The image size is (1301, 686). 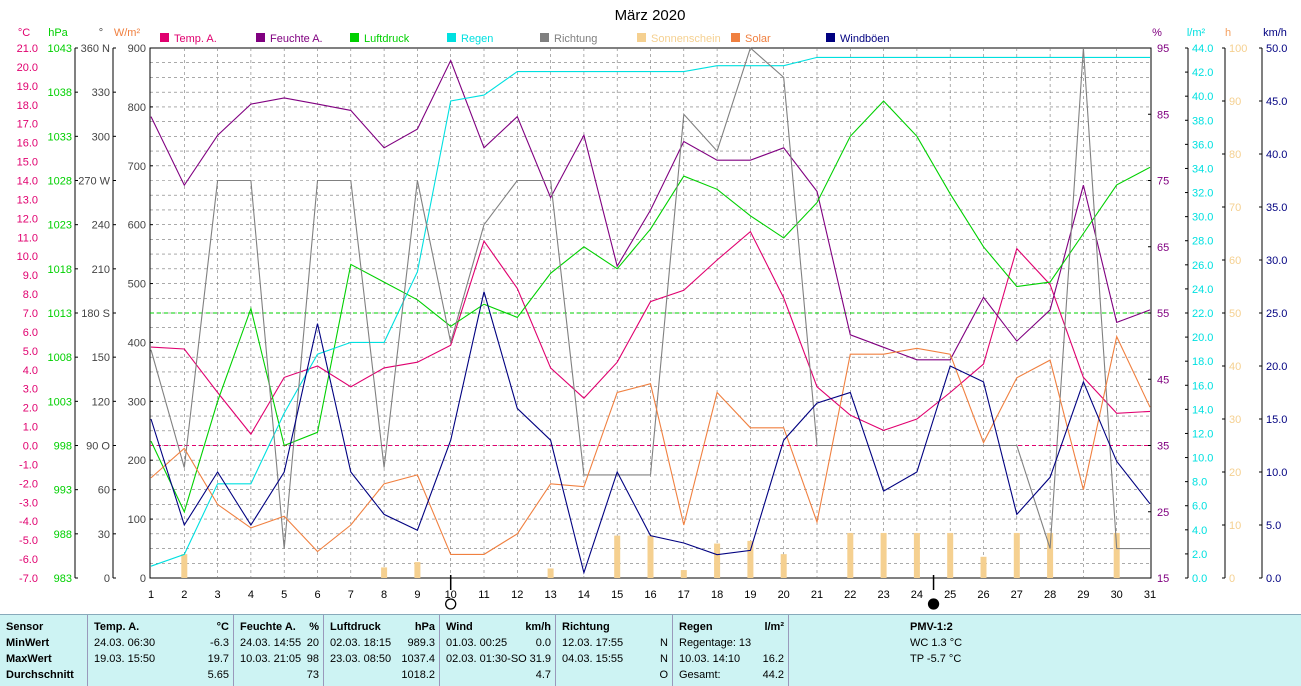 What do you see at coordinates (486, 659) in the screenshot?
I see `wind-max-time: 02.03. 01:30-SO` at bounding box center [486, 659].